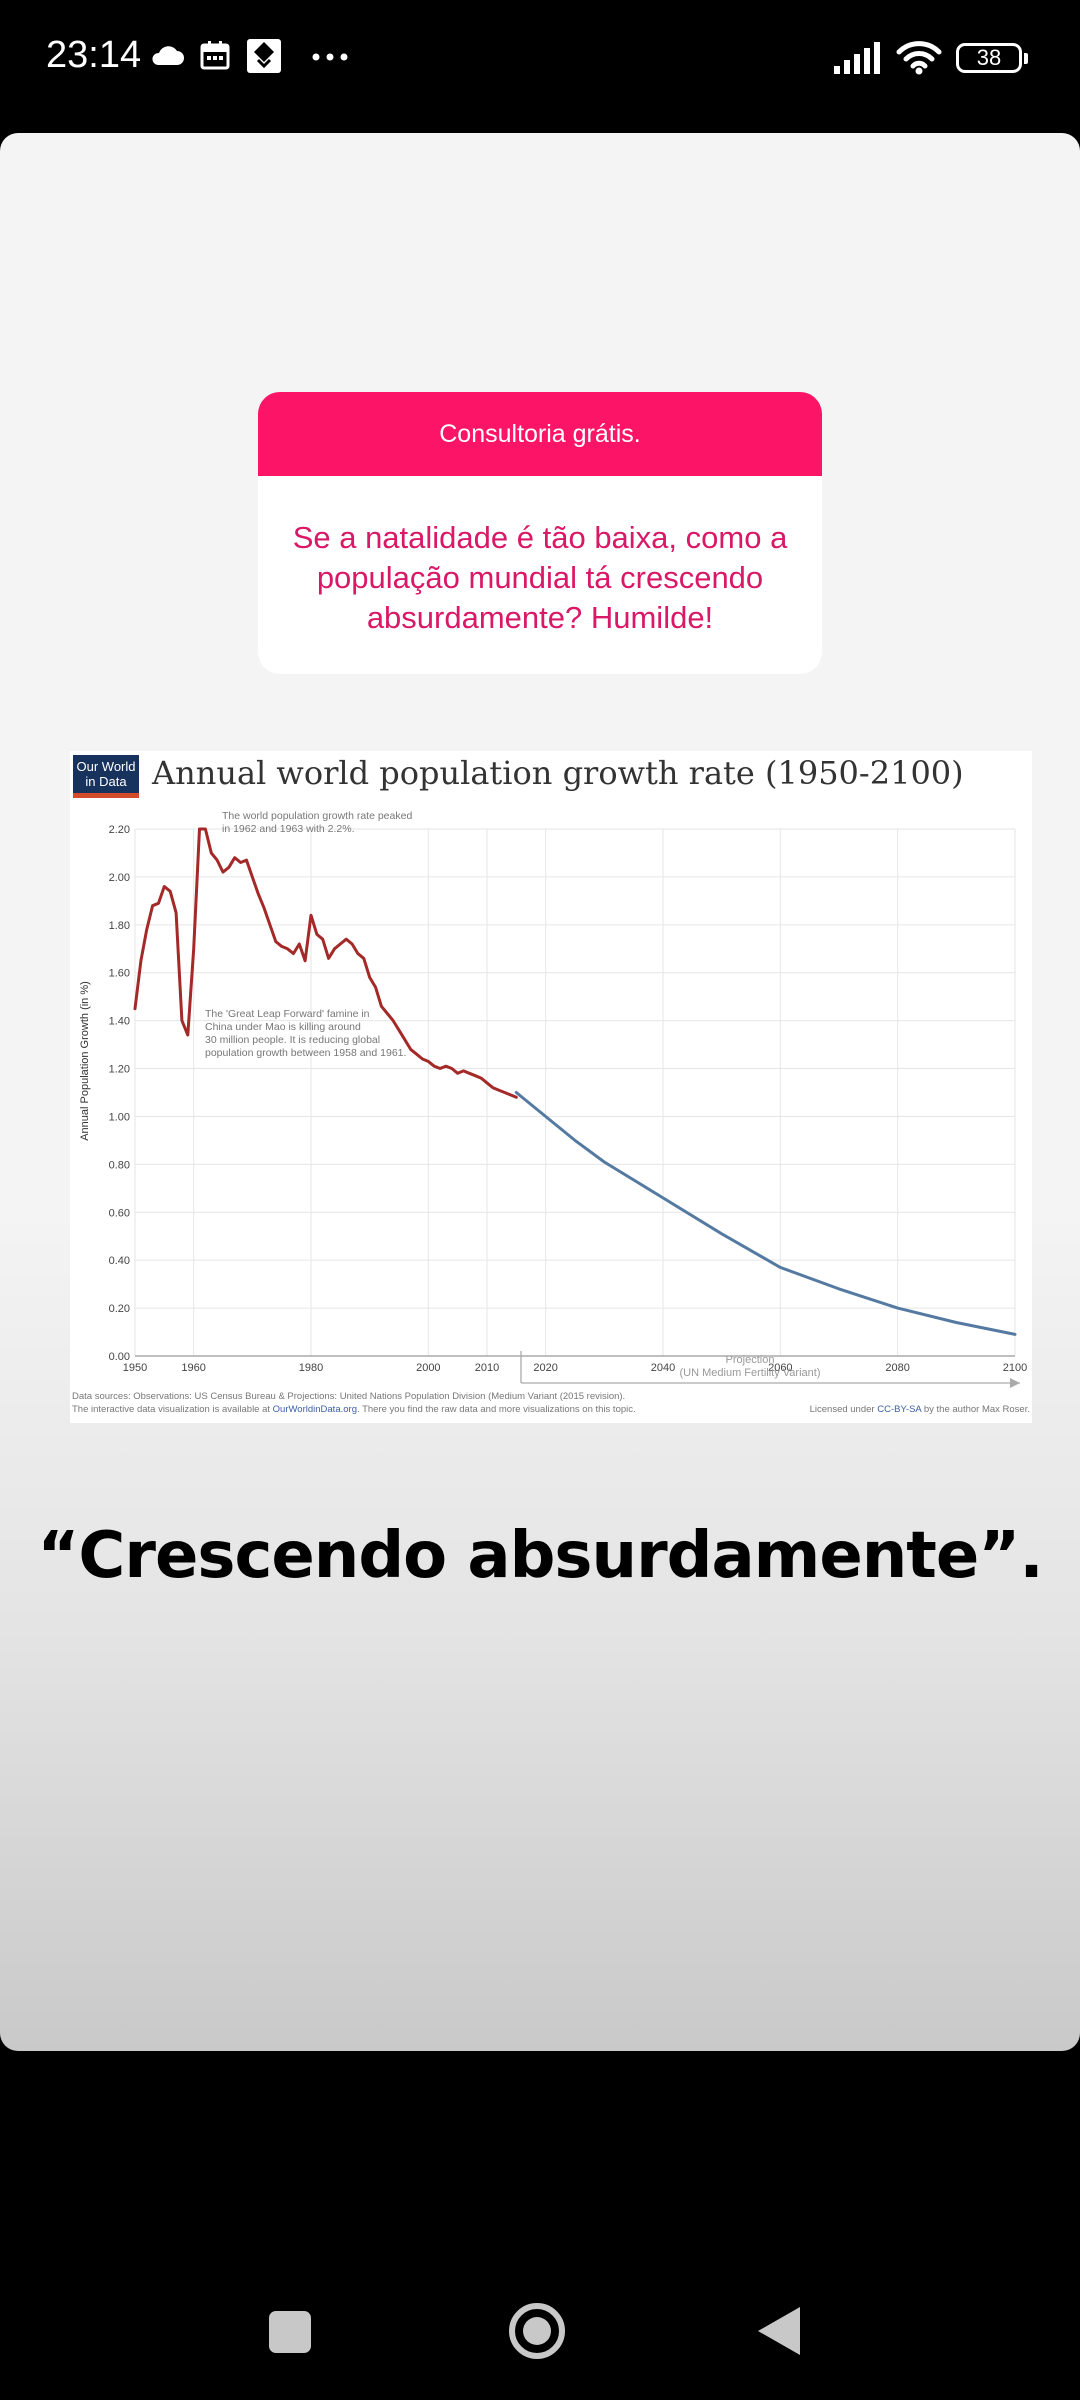 Image resolution: width=1080 pixels, height=2400 pixels. I want to click on x-tick-label: 2000, so click(428, 1368).